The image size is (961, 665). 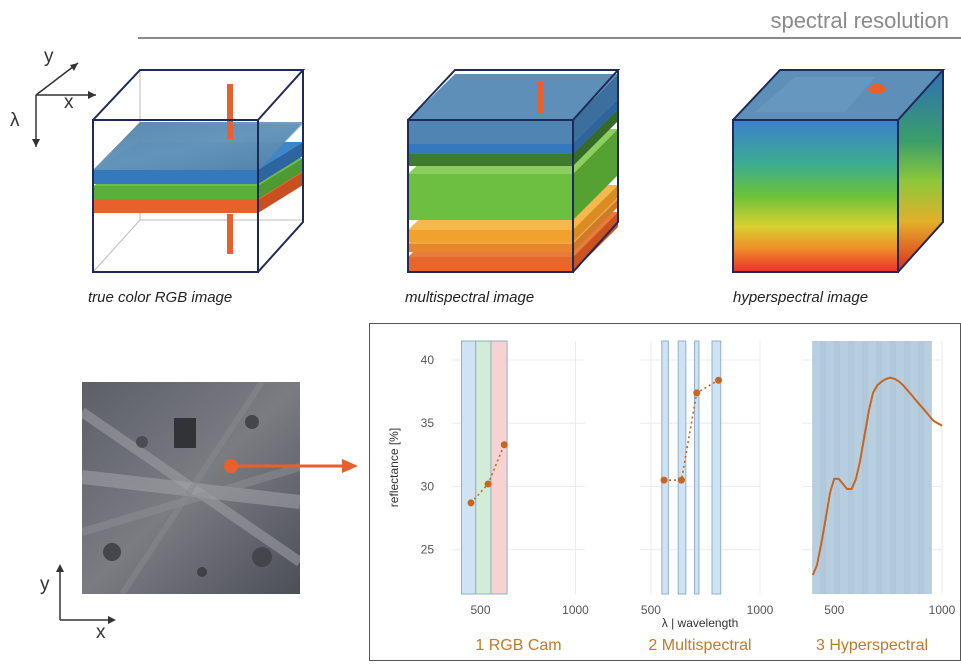 What do you see at coordinates (514, 171) in the screenshot?
I see `multispectral-cube` at bounding box center [514, 171].